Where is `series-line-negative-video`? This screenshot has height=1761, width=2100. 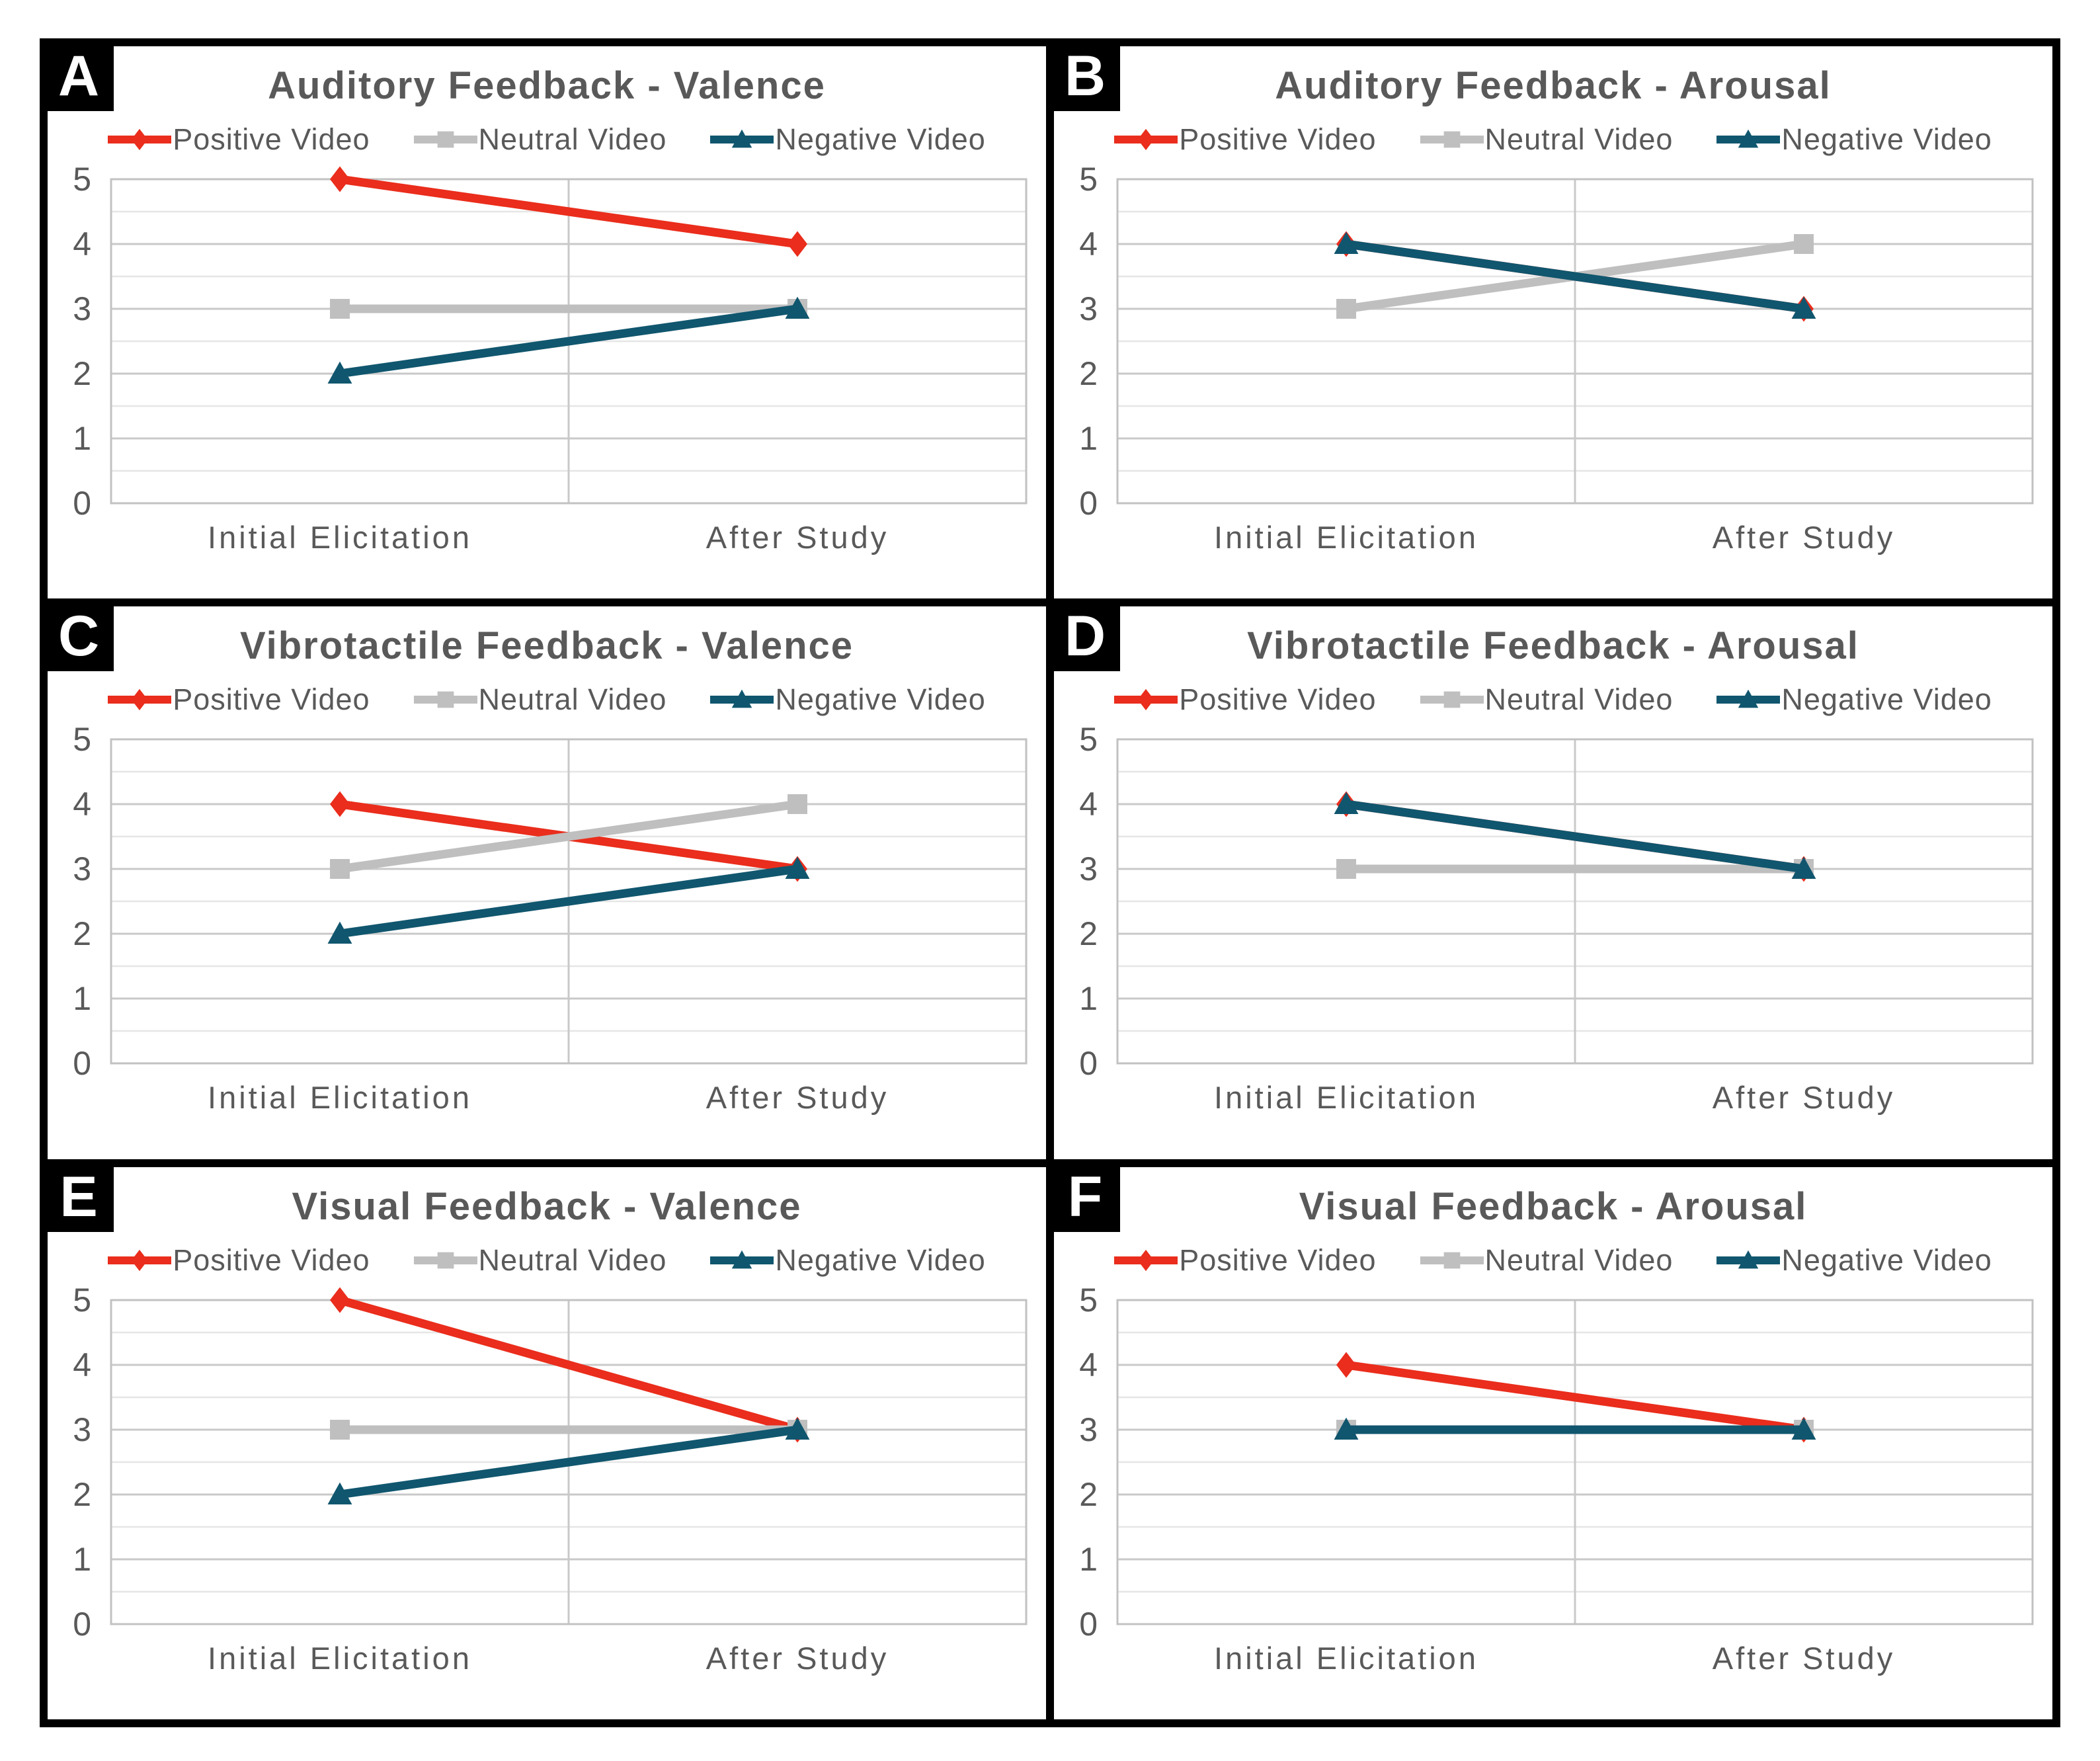 series-line-negative-video is located at coordinates (569, 341).